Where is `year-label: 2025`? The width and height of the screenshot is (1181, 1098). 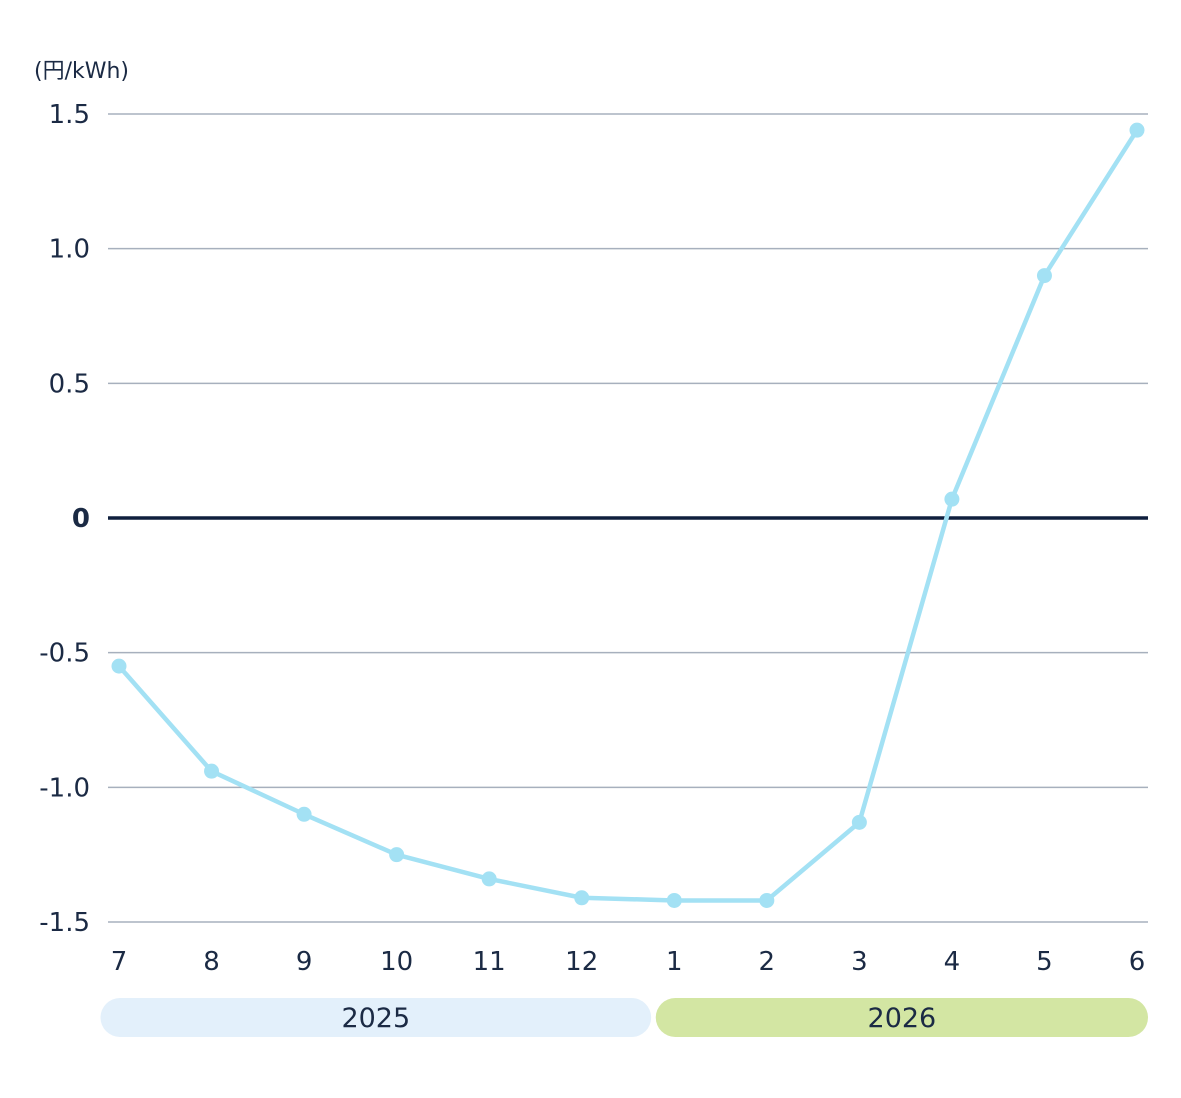
year-label: 2025 is located at coordinates (375, 1018).